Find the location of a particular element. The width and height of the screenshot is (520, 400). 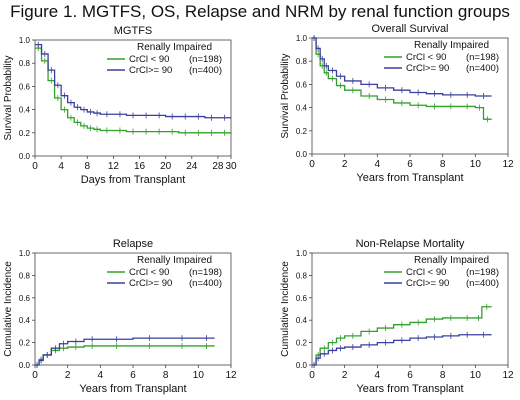

chart-title: Non-Relapse Mortality is located at coordinates (410, 244).